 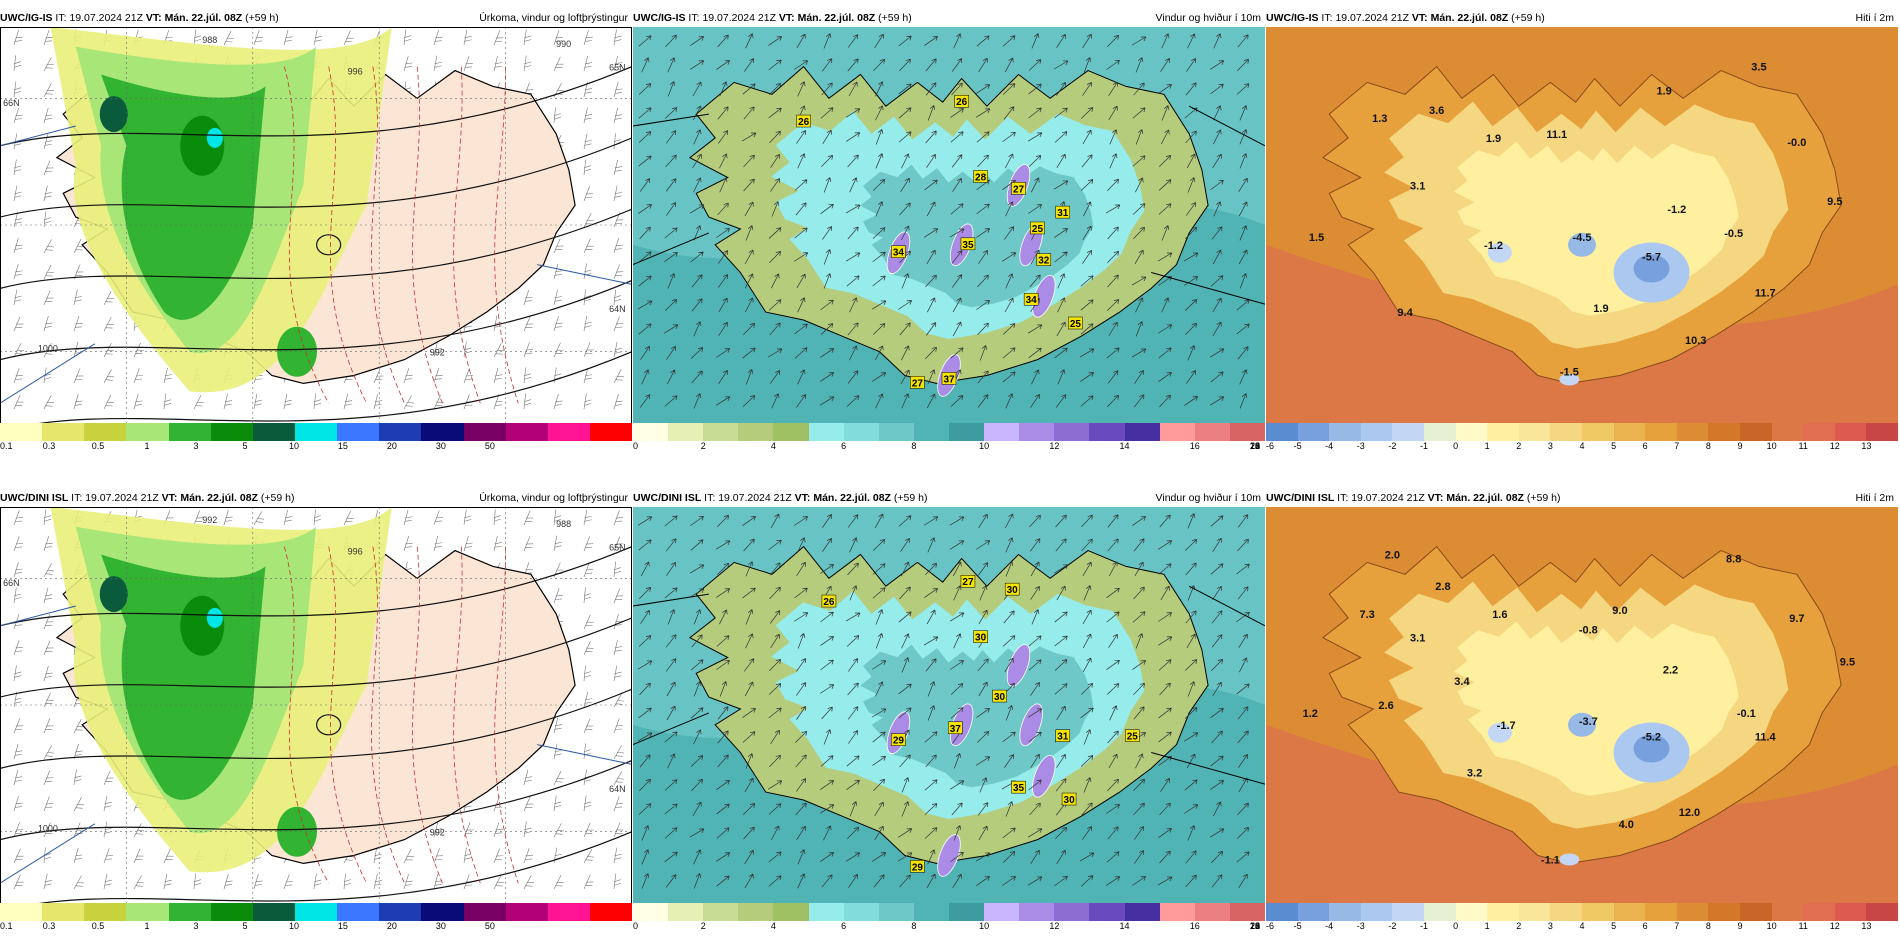 What do you see at coordinates (1255, 926) in the screenshot?
I see `colorbar-tick-label: 18` at bounding box center [1255, 926].